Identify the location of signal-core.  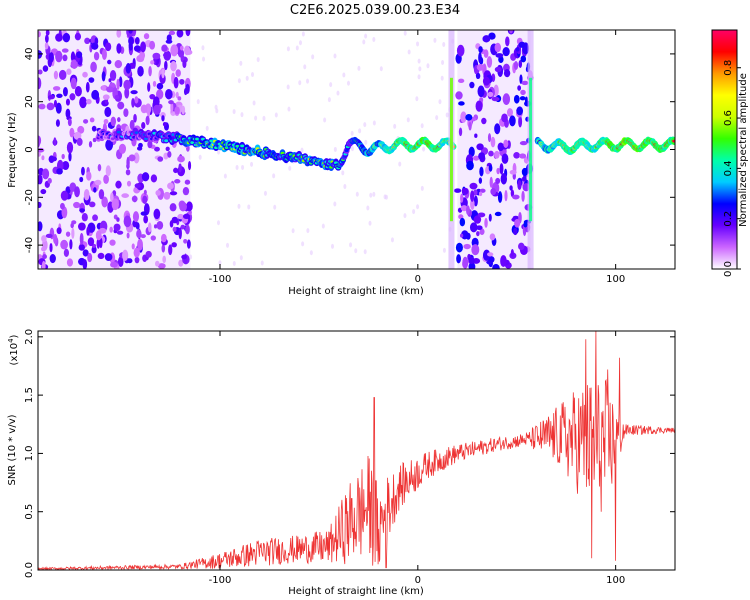
(197, 139).